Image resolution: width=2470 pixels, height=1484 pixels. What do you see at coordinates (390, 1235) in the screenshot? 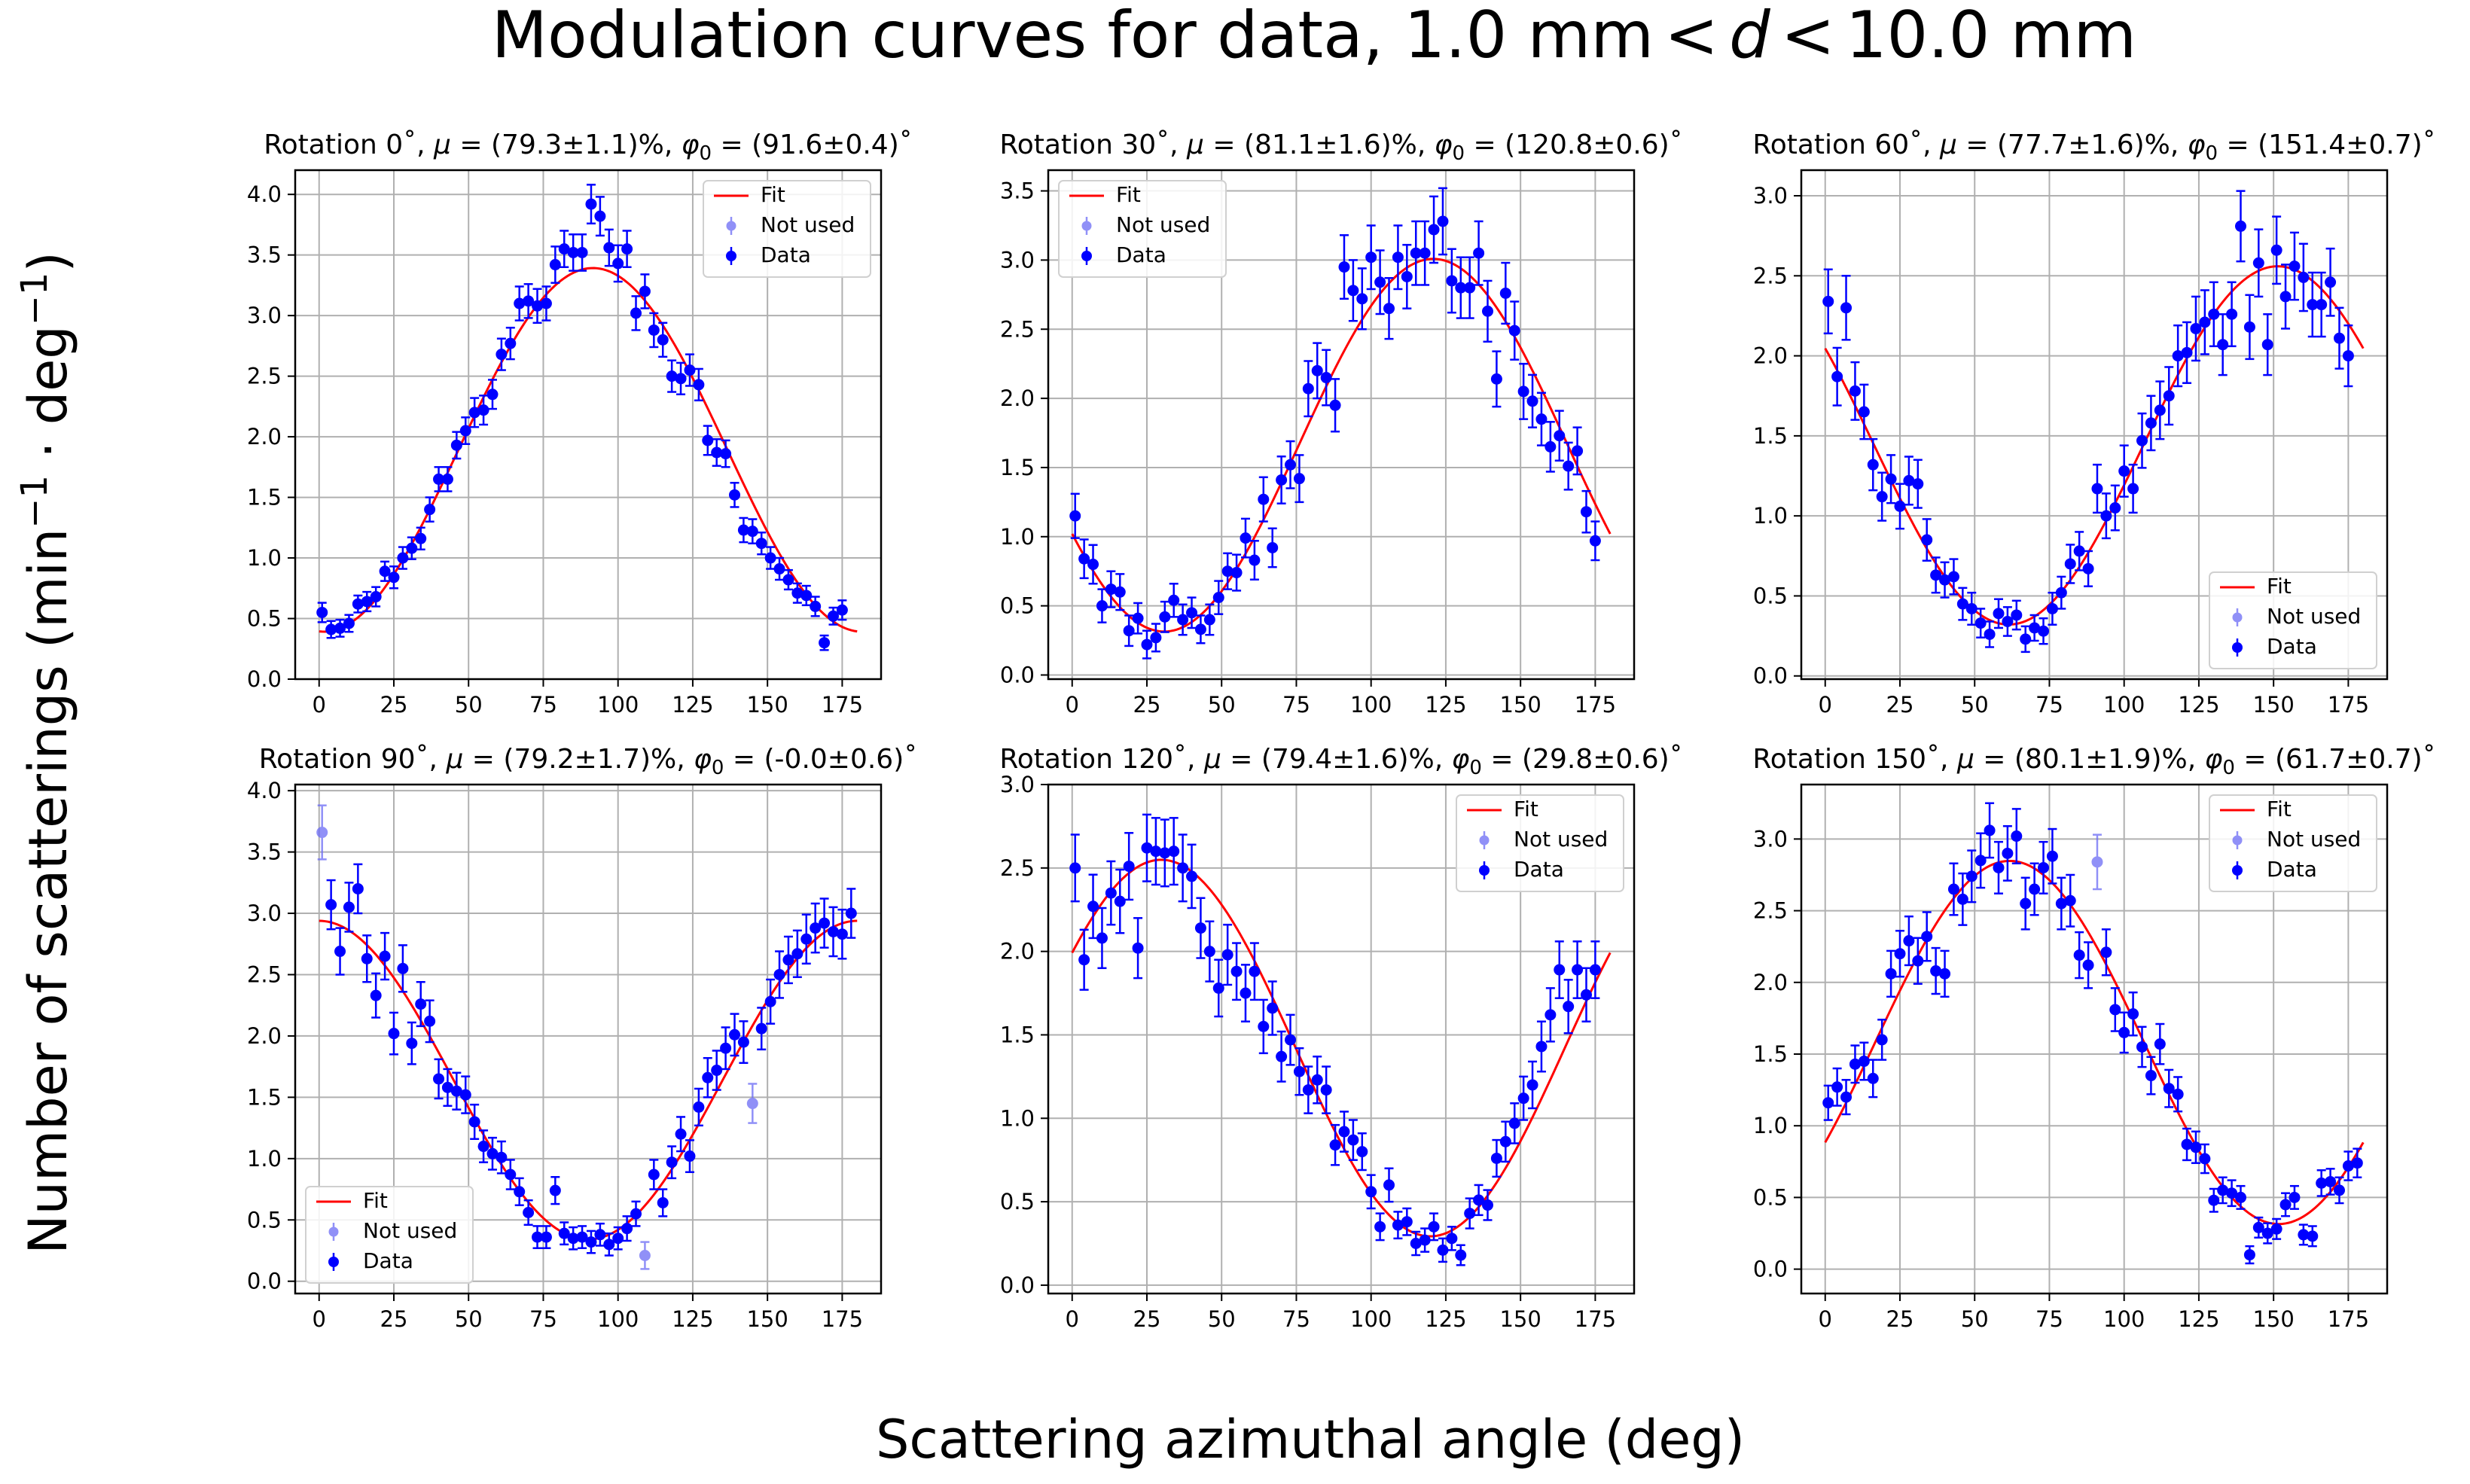
I see `legend-frame` at bounding box center [390, 1235].